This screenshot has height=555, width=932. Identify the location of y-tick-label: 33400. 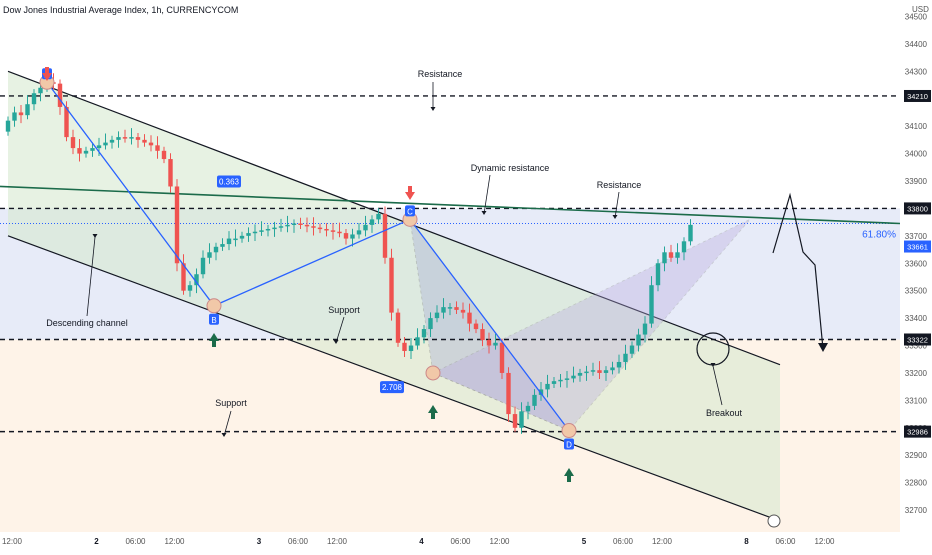
(916, 318).